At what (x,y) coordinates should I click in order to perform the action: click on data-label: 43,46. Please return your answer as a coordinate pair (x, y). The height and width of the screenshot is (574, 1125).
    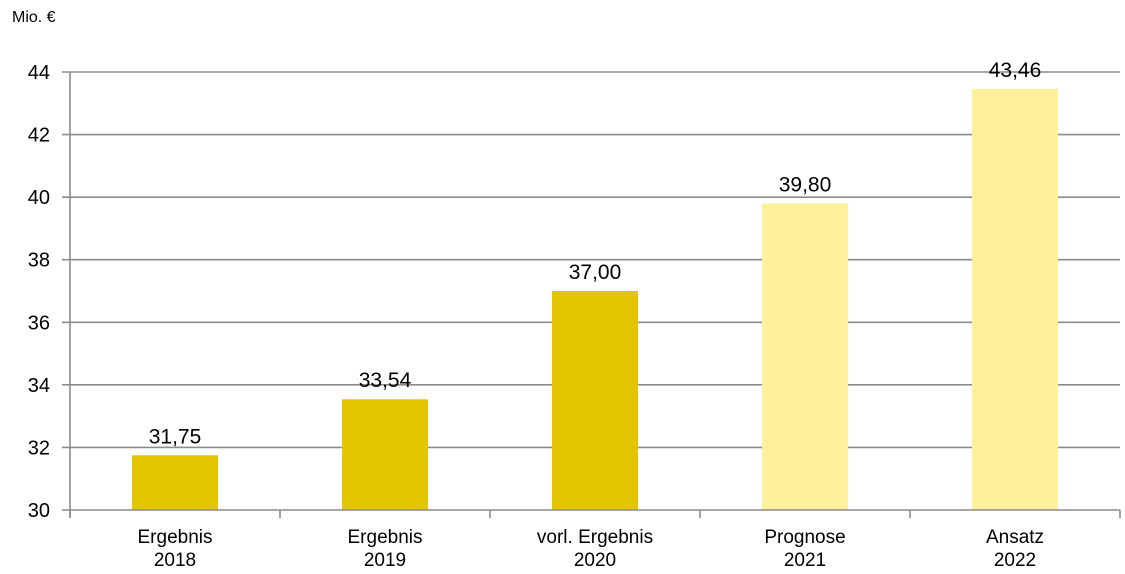
    Looking at the image, I should click on (1015, 70).